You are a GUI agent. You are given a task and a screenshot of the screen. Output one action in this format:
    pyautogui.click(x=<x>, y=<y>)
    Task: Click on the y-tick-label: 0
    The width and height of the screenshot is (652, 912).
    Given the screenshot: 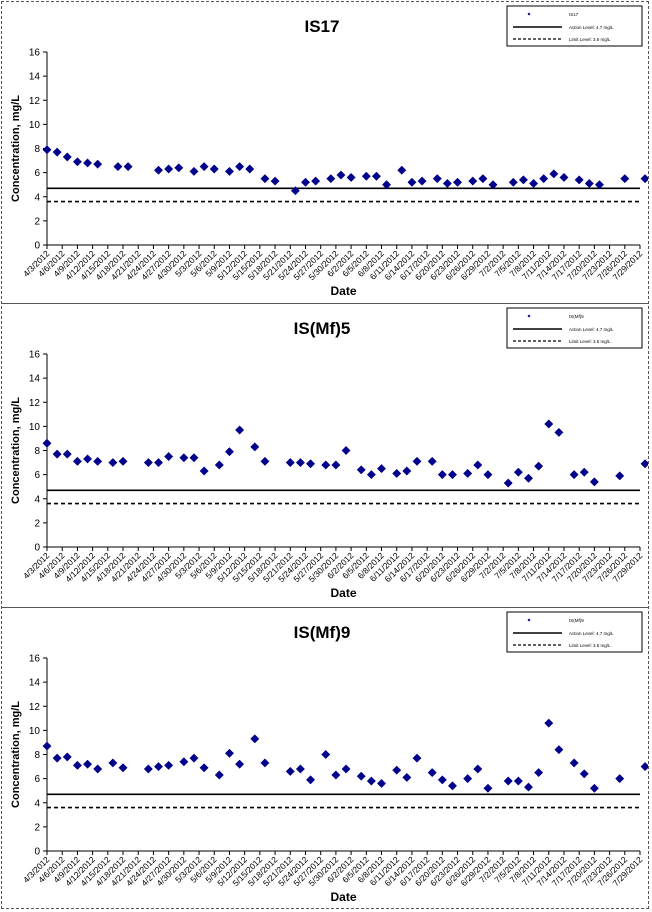 What is the action you would take?
    pyautogui.click(x=37, y=246)
    